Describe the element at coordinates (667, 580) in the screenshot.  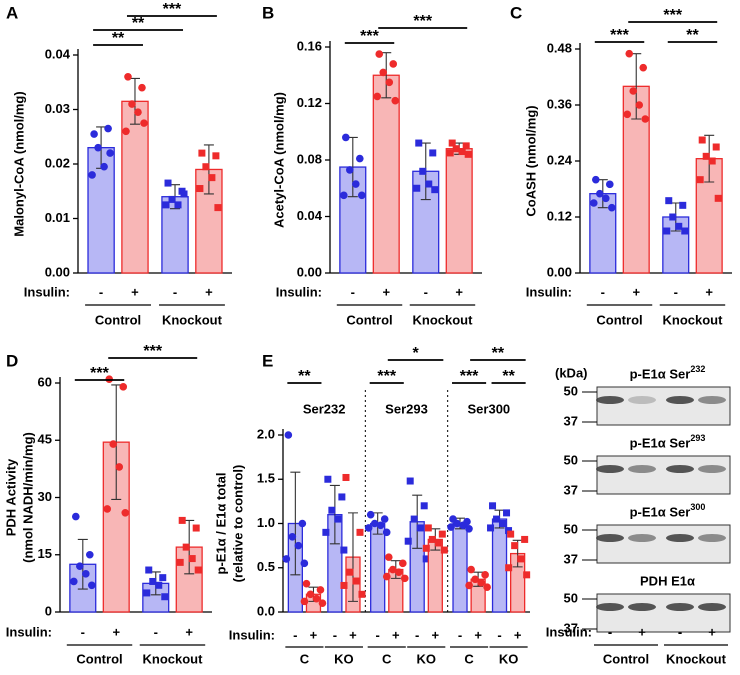
I see `blot-label: PDH E1α` at that location.